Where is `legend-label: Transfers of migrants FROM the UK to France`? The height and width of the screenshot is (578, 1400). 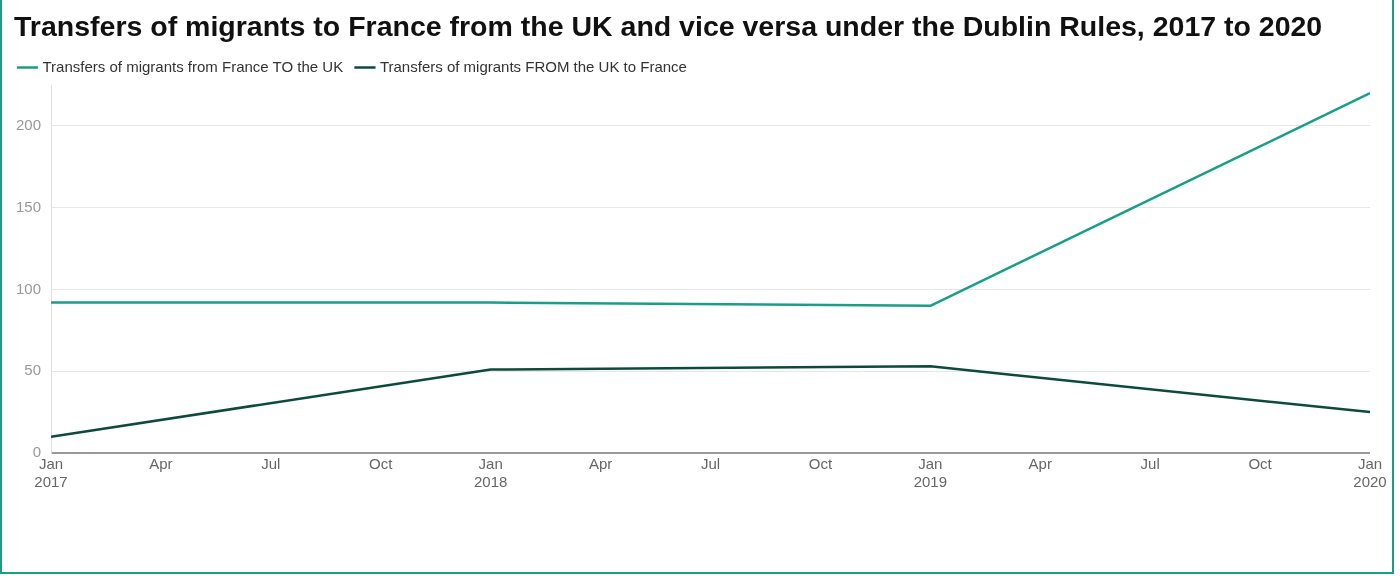
legend-label: Transfers of migrants FROM the UK to France is located at coordinates (533, 66).